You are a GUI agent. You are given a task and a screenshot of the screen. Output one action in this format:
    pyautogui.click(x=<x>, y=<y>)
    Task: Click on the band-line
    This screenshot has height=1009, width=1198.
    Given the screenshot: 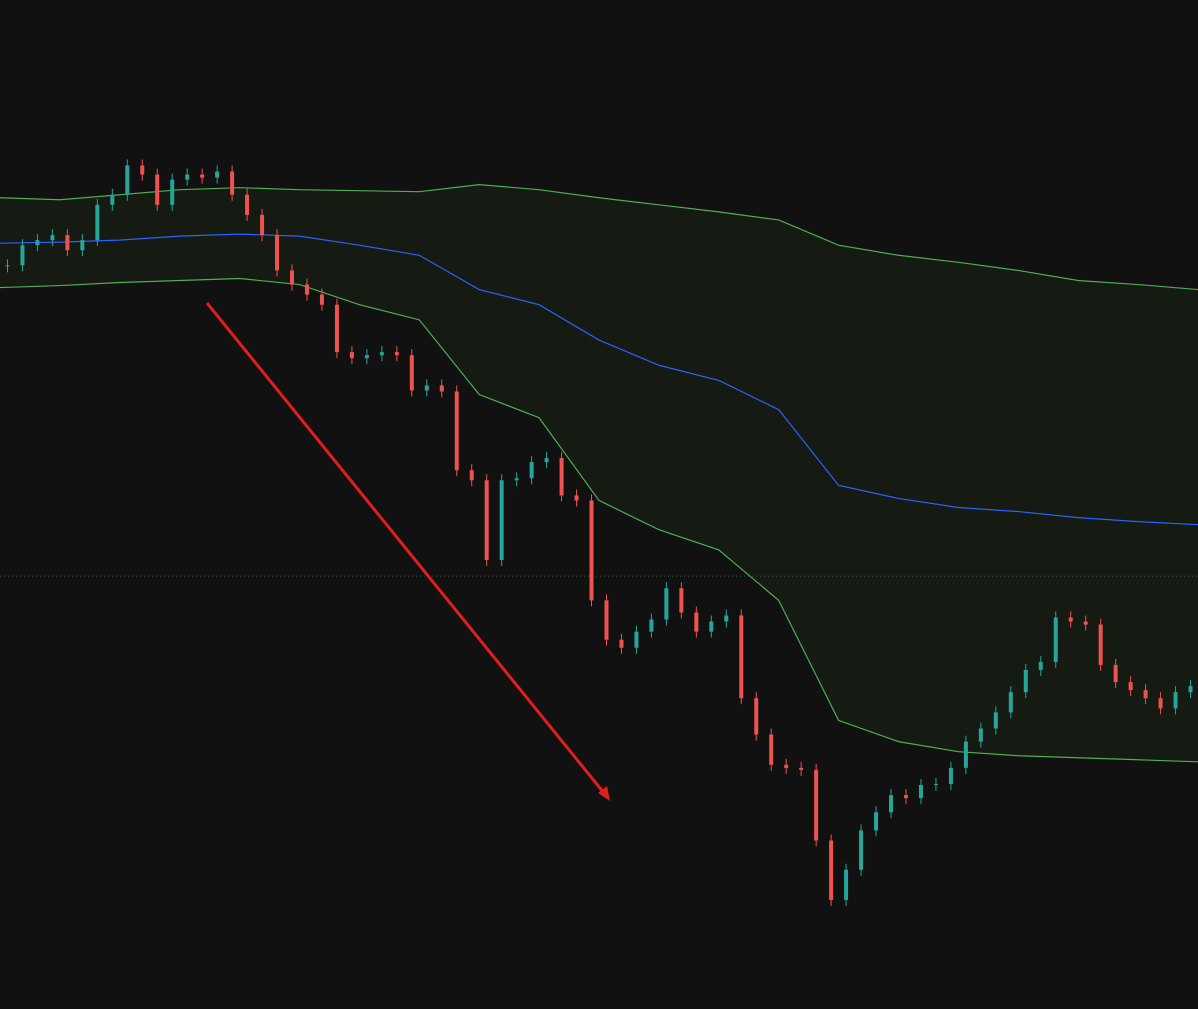 What is the action you would take?
    pyautogui.click(x=599, y=237)
    